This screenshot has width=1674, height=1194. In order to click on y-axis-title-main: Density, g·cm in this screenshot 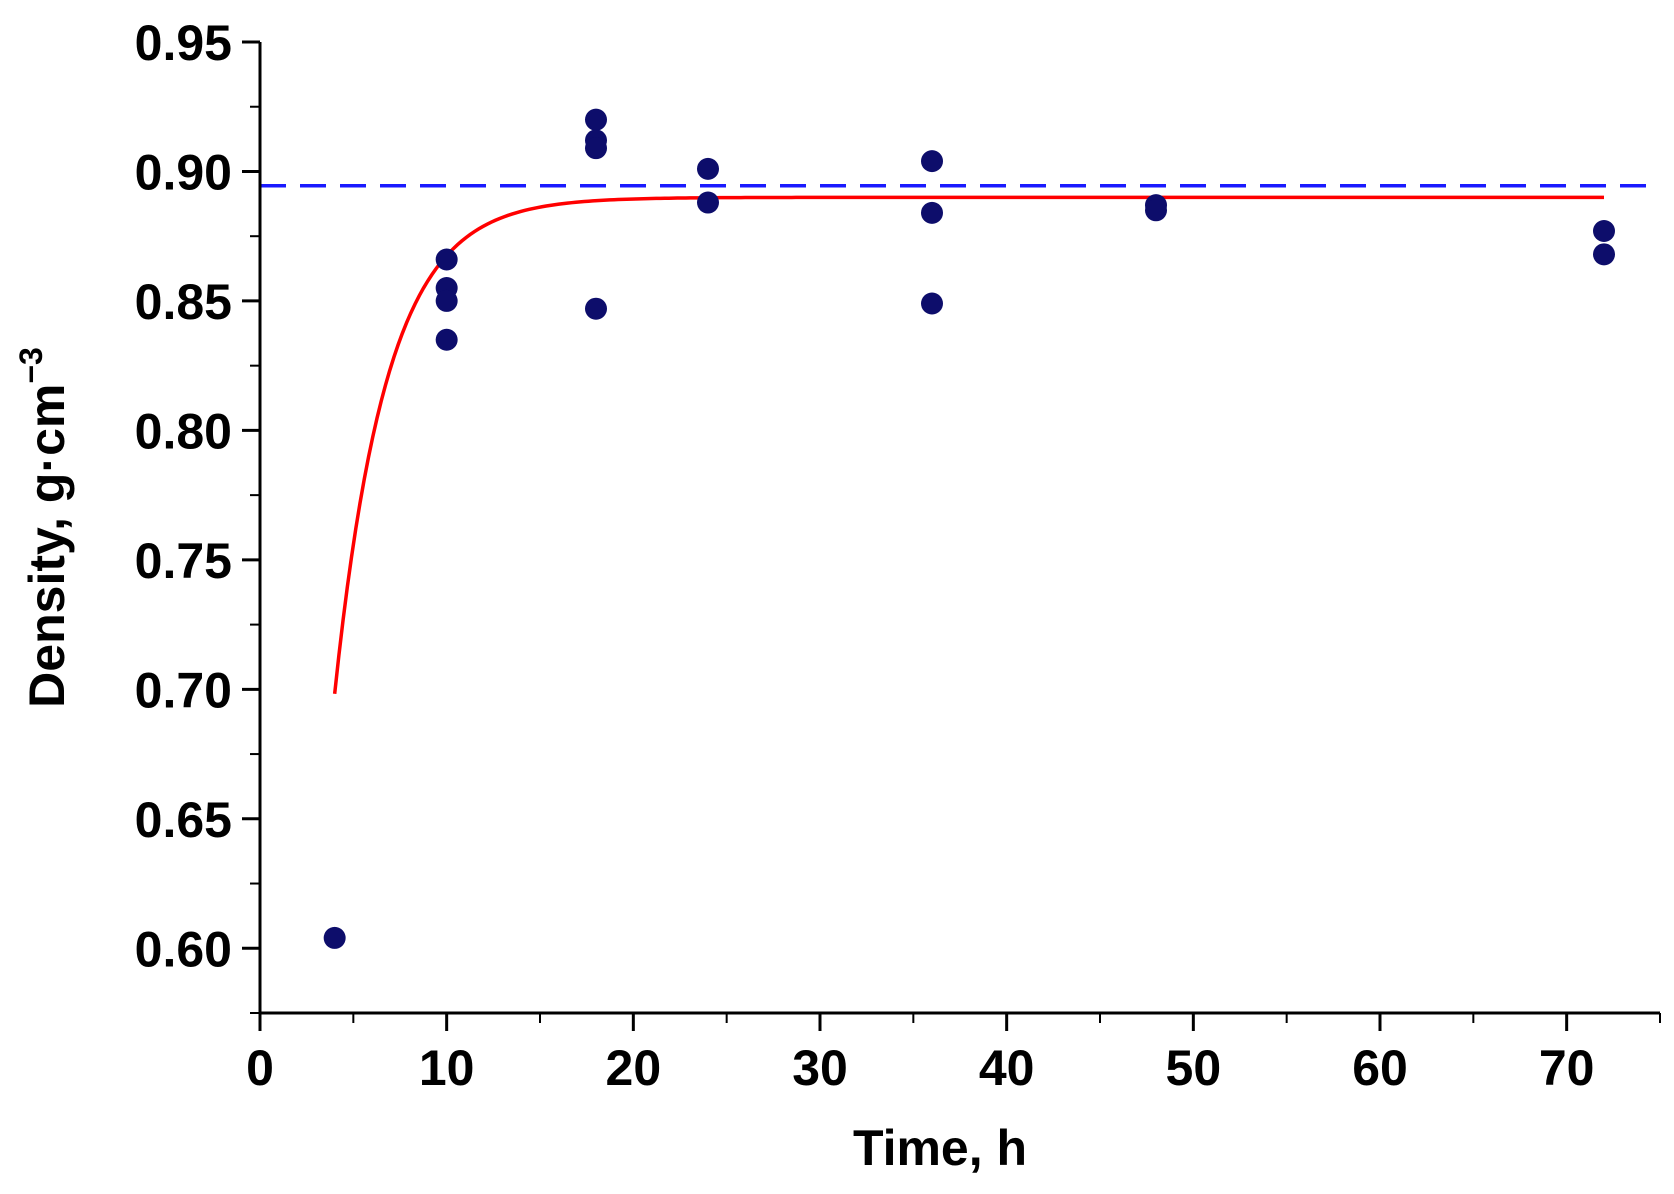, I will do `click(47, 546)`.